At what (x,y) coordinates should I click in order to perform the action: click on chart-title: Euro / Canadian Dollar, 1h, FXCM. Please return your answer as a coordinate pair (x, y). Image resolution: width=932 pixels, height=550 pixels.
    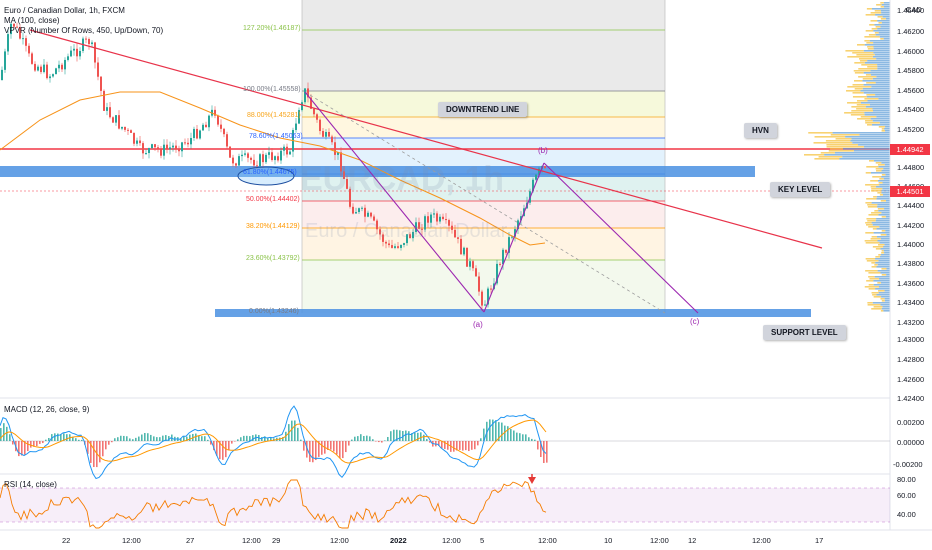
    Looking at the image, I should click on (64, 10).